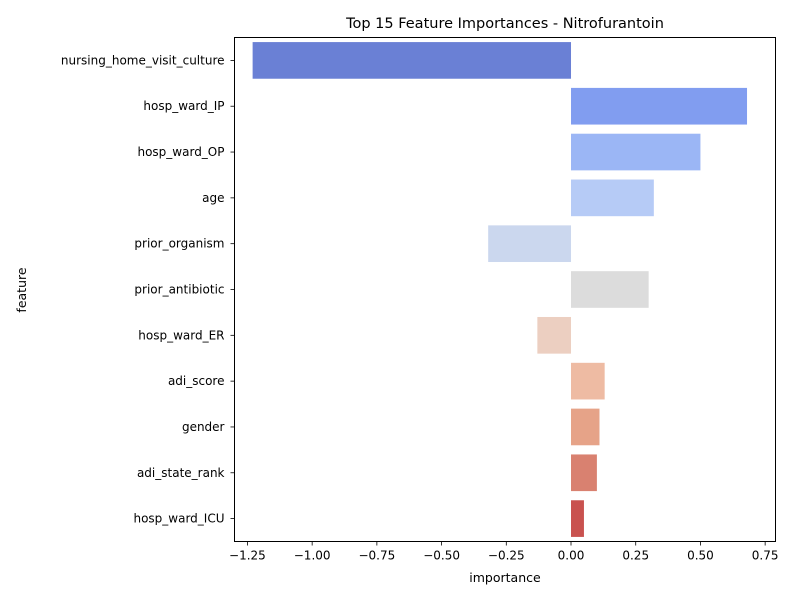 The width and height of the screenshot is (800, 600). I want to click on y-tick-label: prior_organism, so click(179, 244).